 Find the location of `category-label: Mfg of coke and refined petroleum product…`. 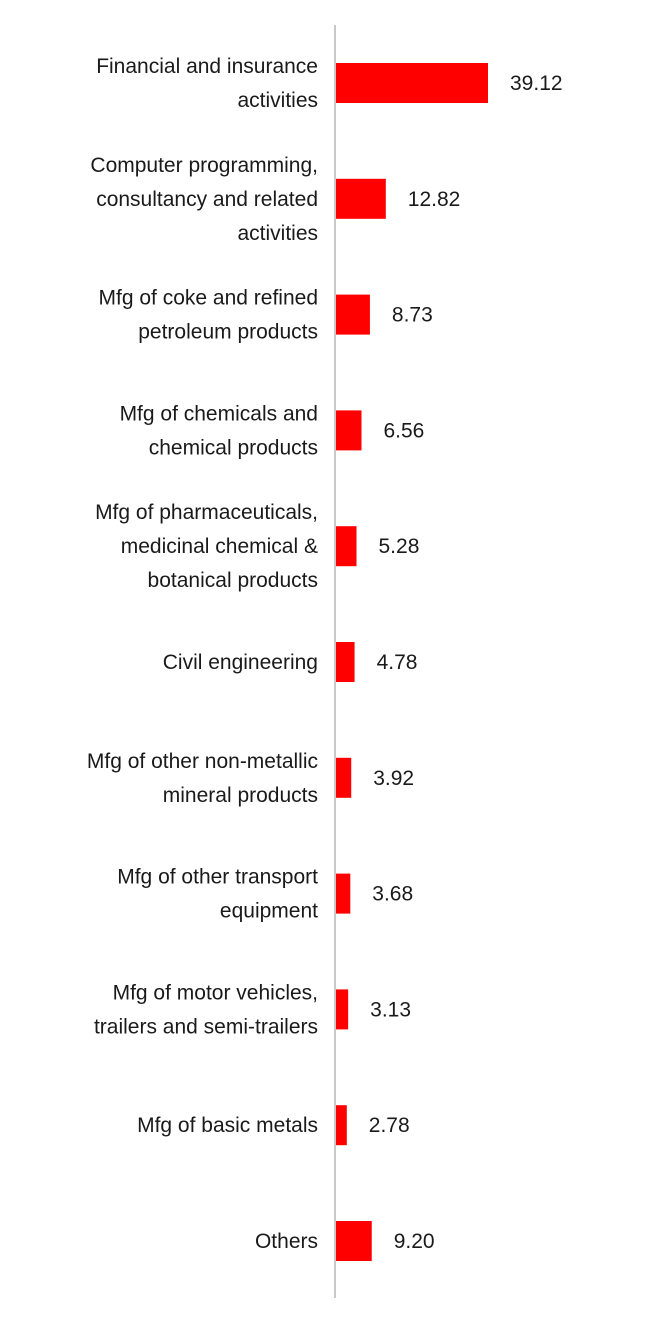

category-label: Mfg of coke and refined petroleum product… is located at coordinates (208, 315).